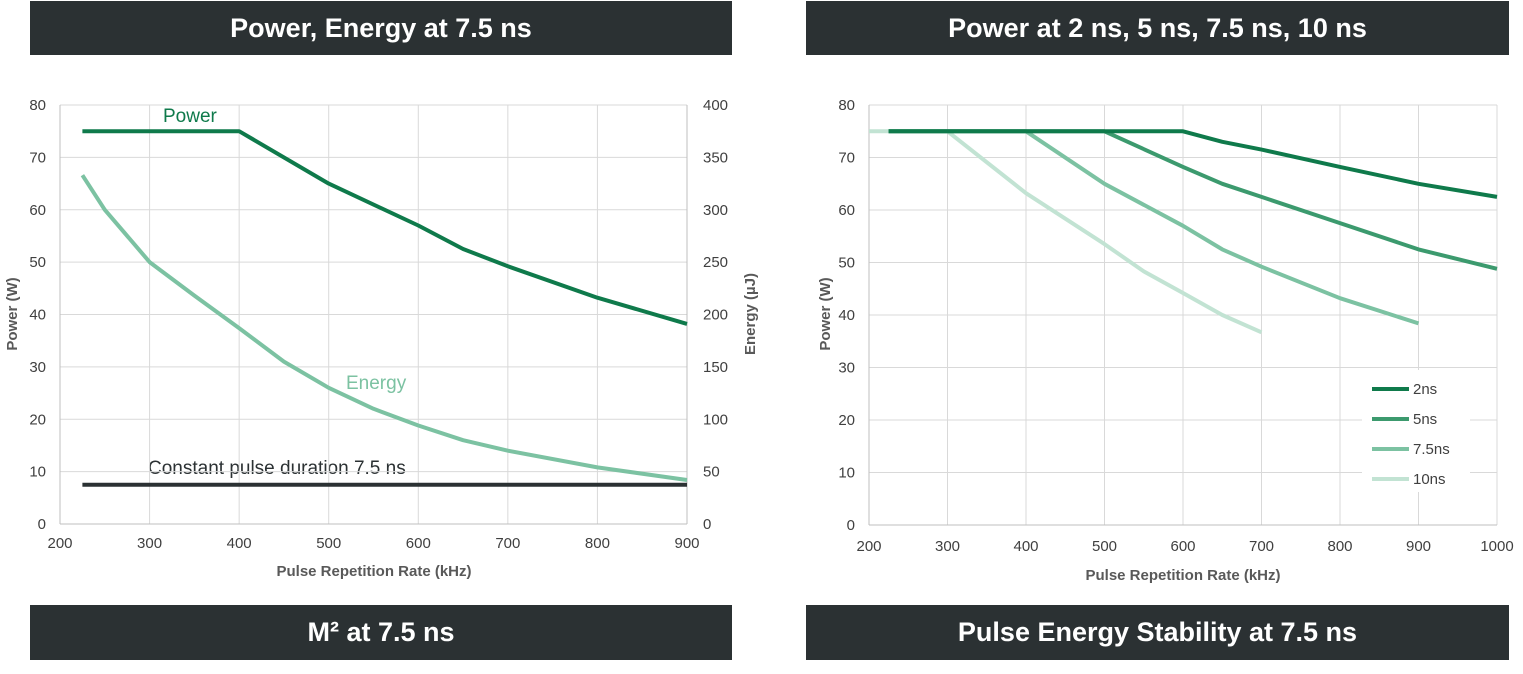  Describe the element at coordinates (1431, 449) in the screenshot. I see `chart2-legend-label-7-5ns: 7.5ns` at that location.